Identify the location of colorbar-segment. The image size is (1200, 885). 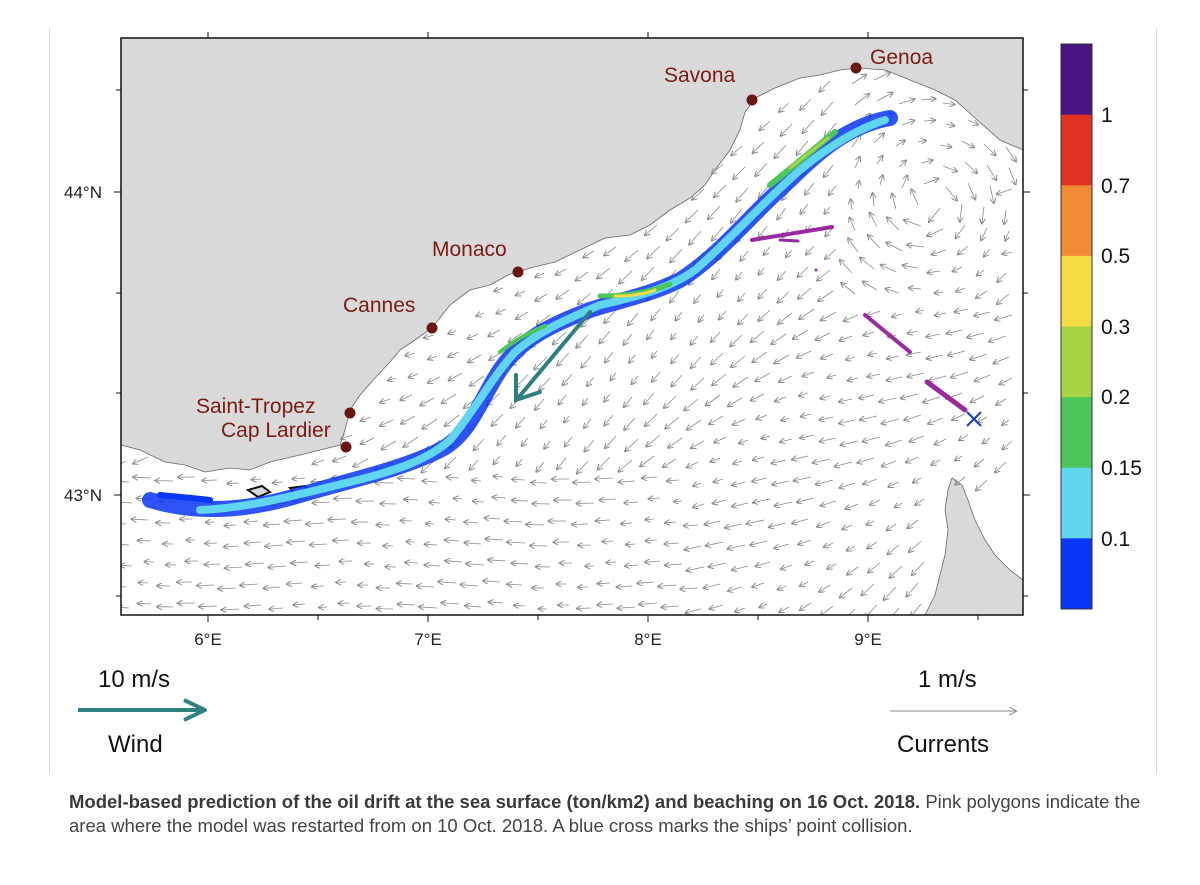
(1076, 150).